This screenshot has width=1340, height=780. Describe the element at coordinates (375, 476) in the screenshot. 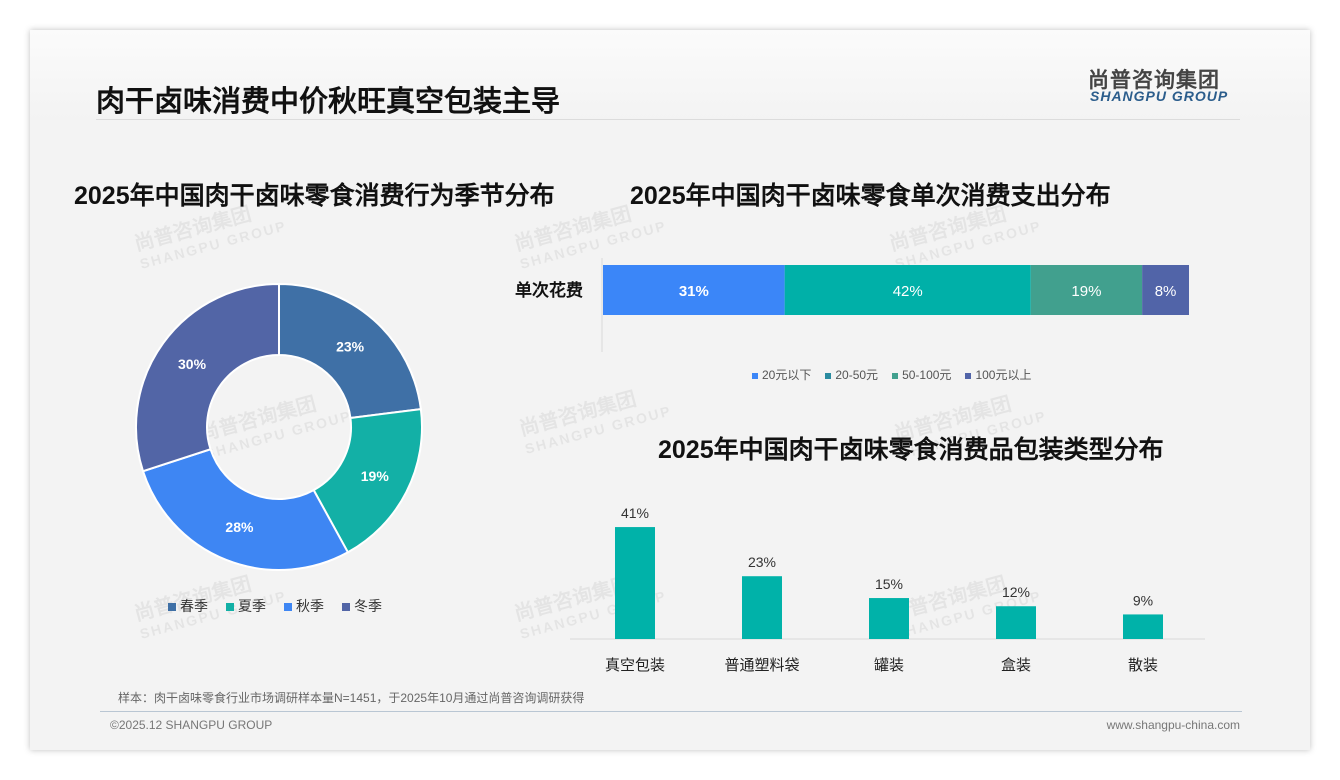

I see `donut-label: 19%` at that location.